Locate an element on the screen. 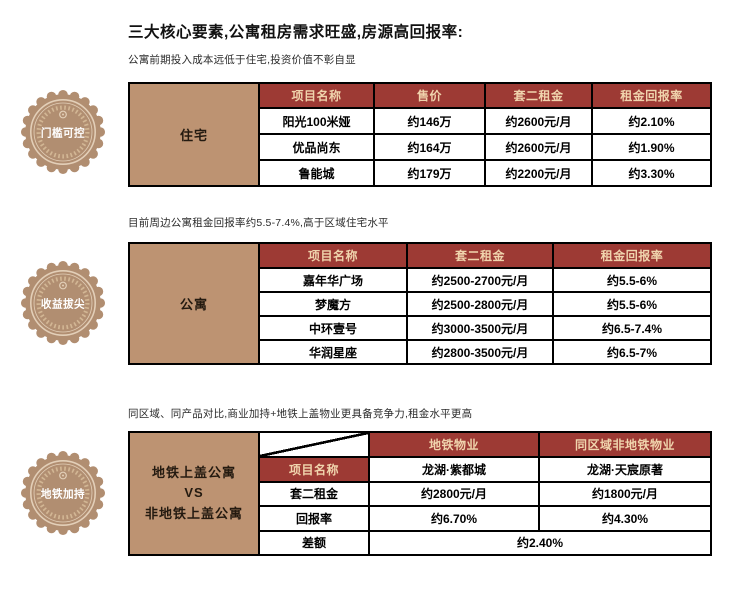 This screenshot has height=594, width=740. table-row: 鲁能城 约179万 约2200元/月 约3.30% is located at coordinates (420, 173).